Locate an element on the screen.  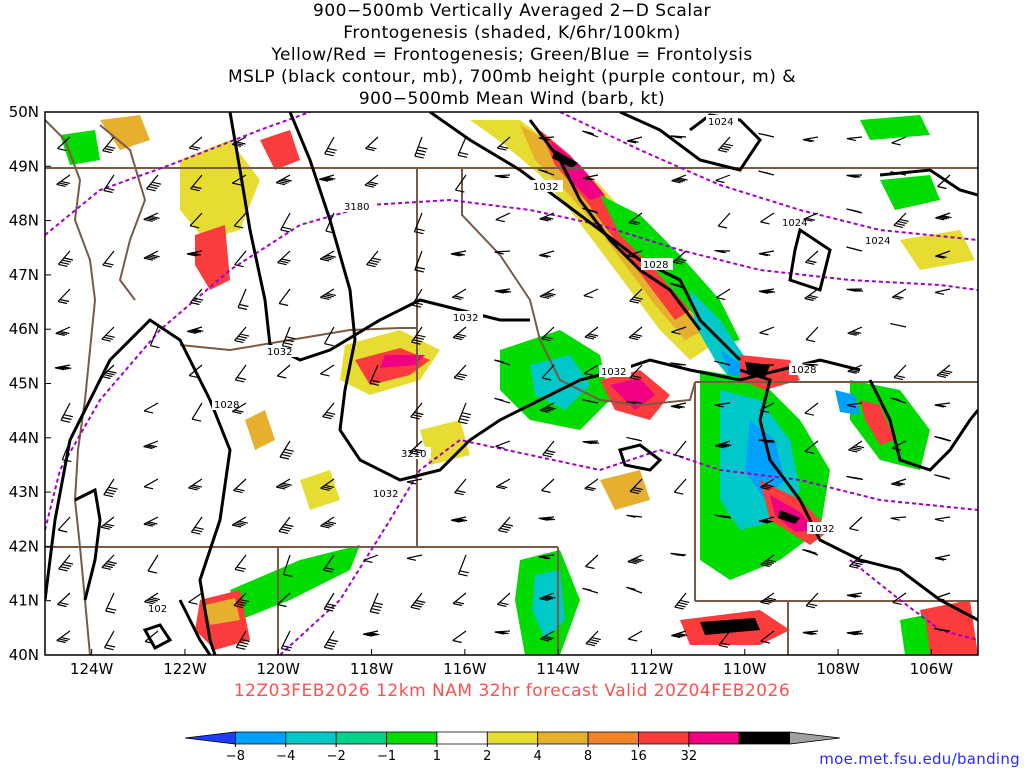
mslp-label: 1032 is located at coordinates (545, 187).